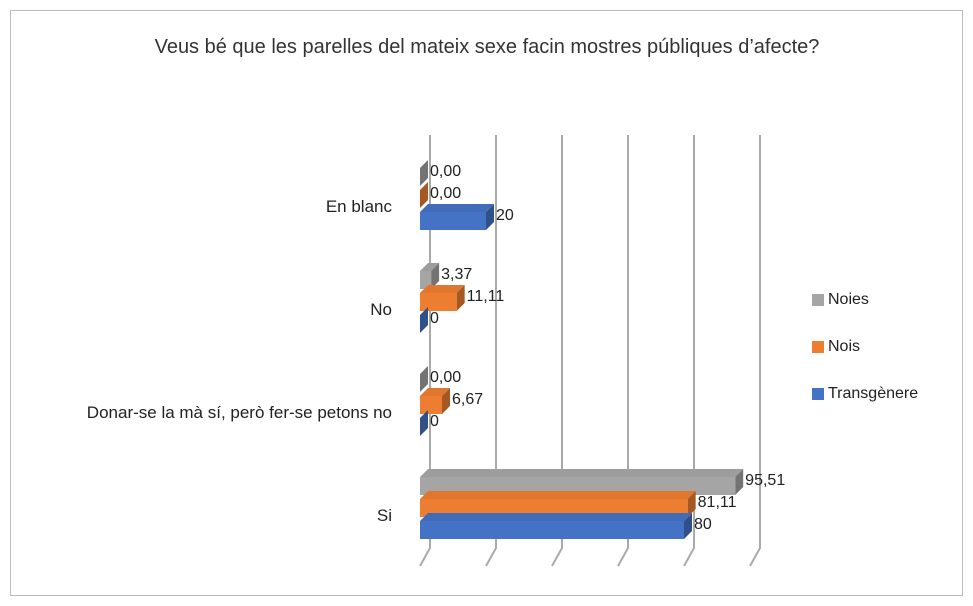  I want to click on category-label: En blanc, so click(358, 206).